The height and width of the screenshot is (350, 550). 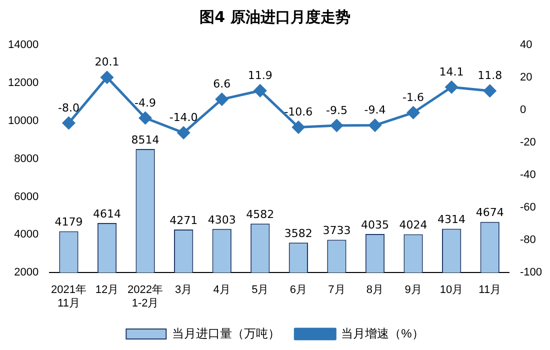 What do you see at coordinates (23, 120) in the screenshot?
I see `y-tick-label: 10000` at bounding box center [23, 120].